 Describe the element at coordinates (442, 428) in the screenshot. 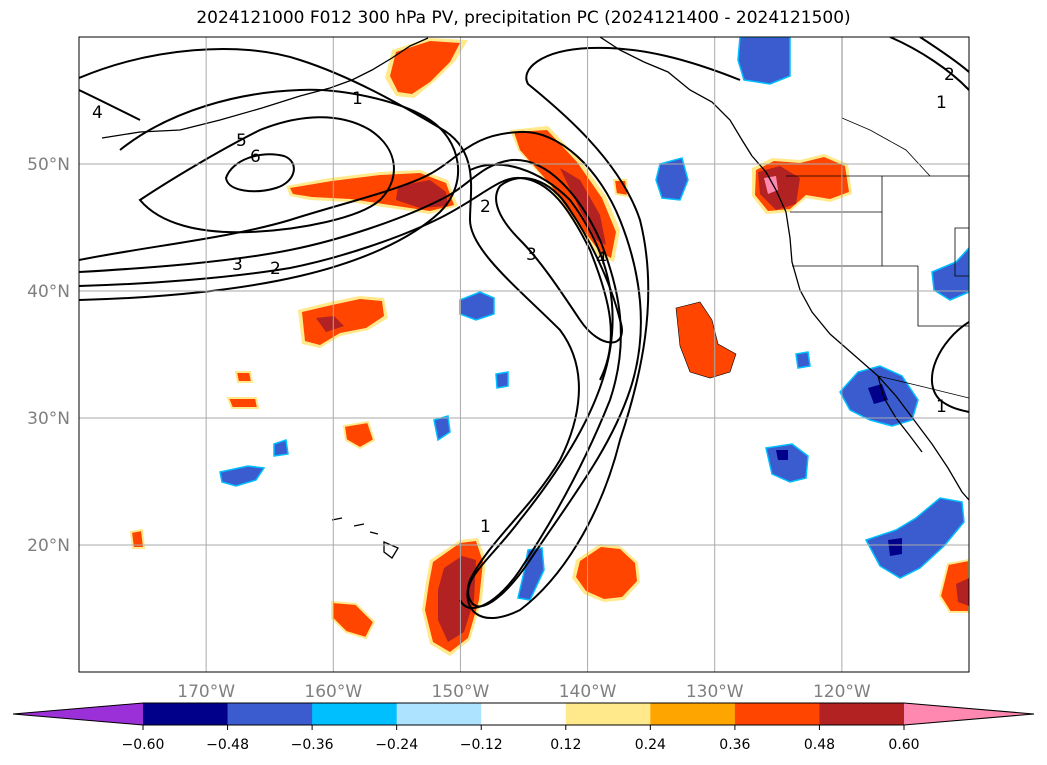

I see `neg-blob-small2` at that location.